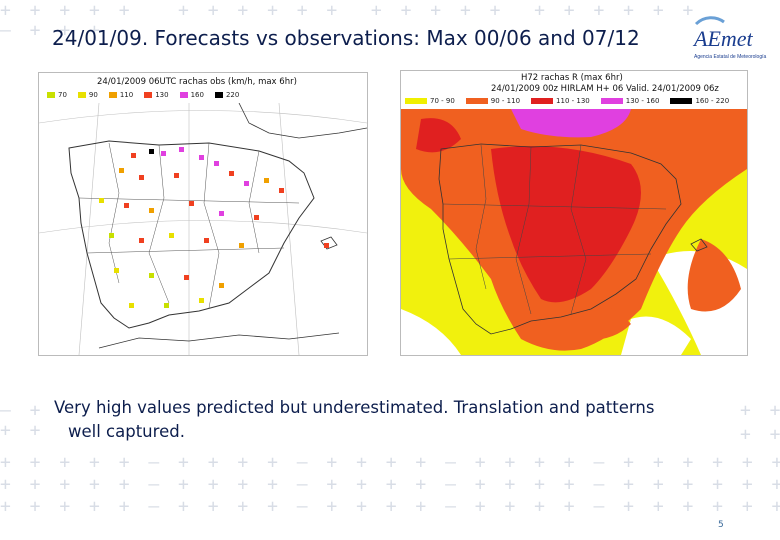 The image size is (780, 540). Describe the element at coordinates (62, 95) in the screenshot. I see `legend-label: 70` at that location.